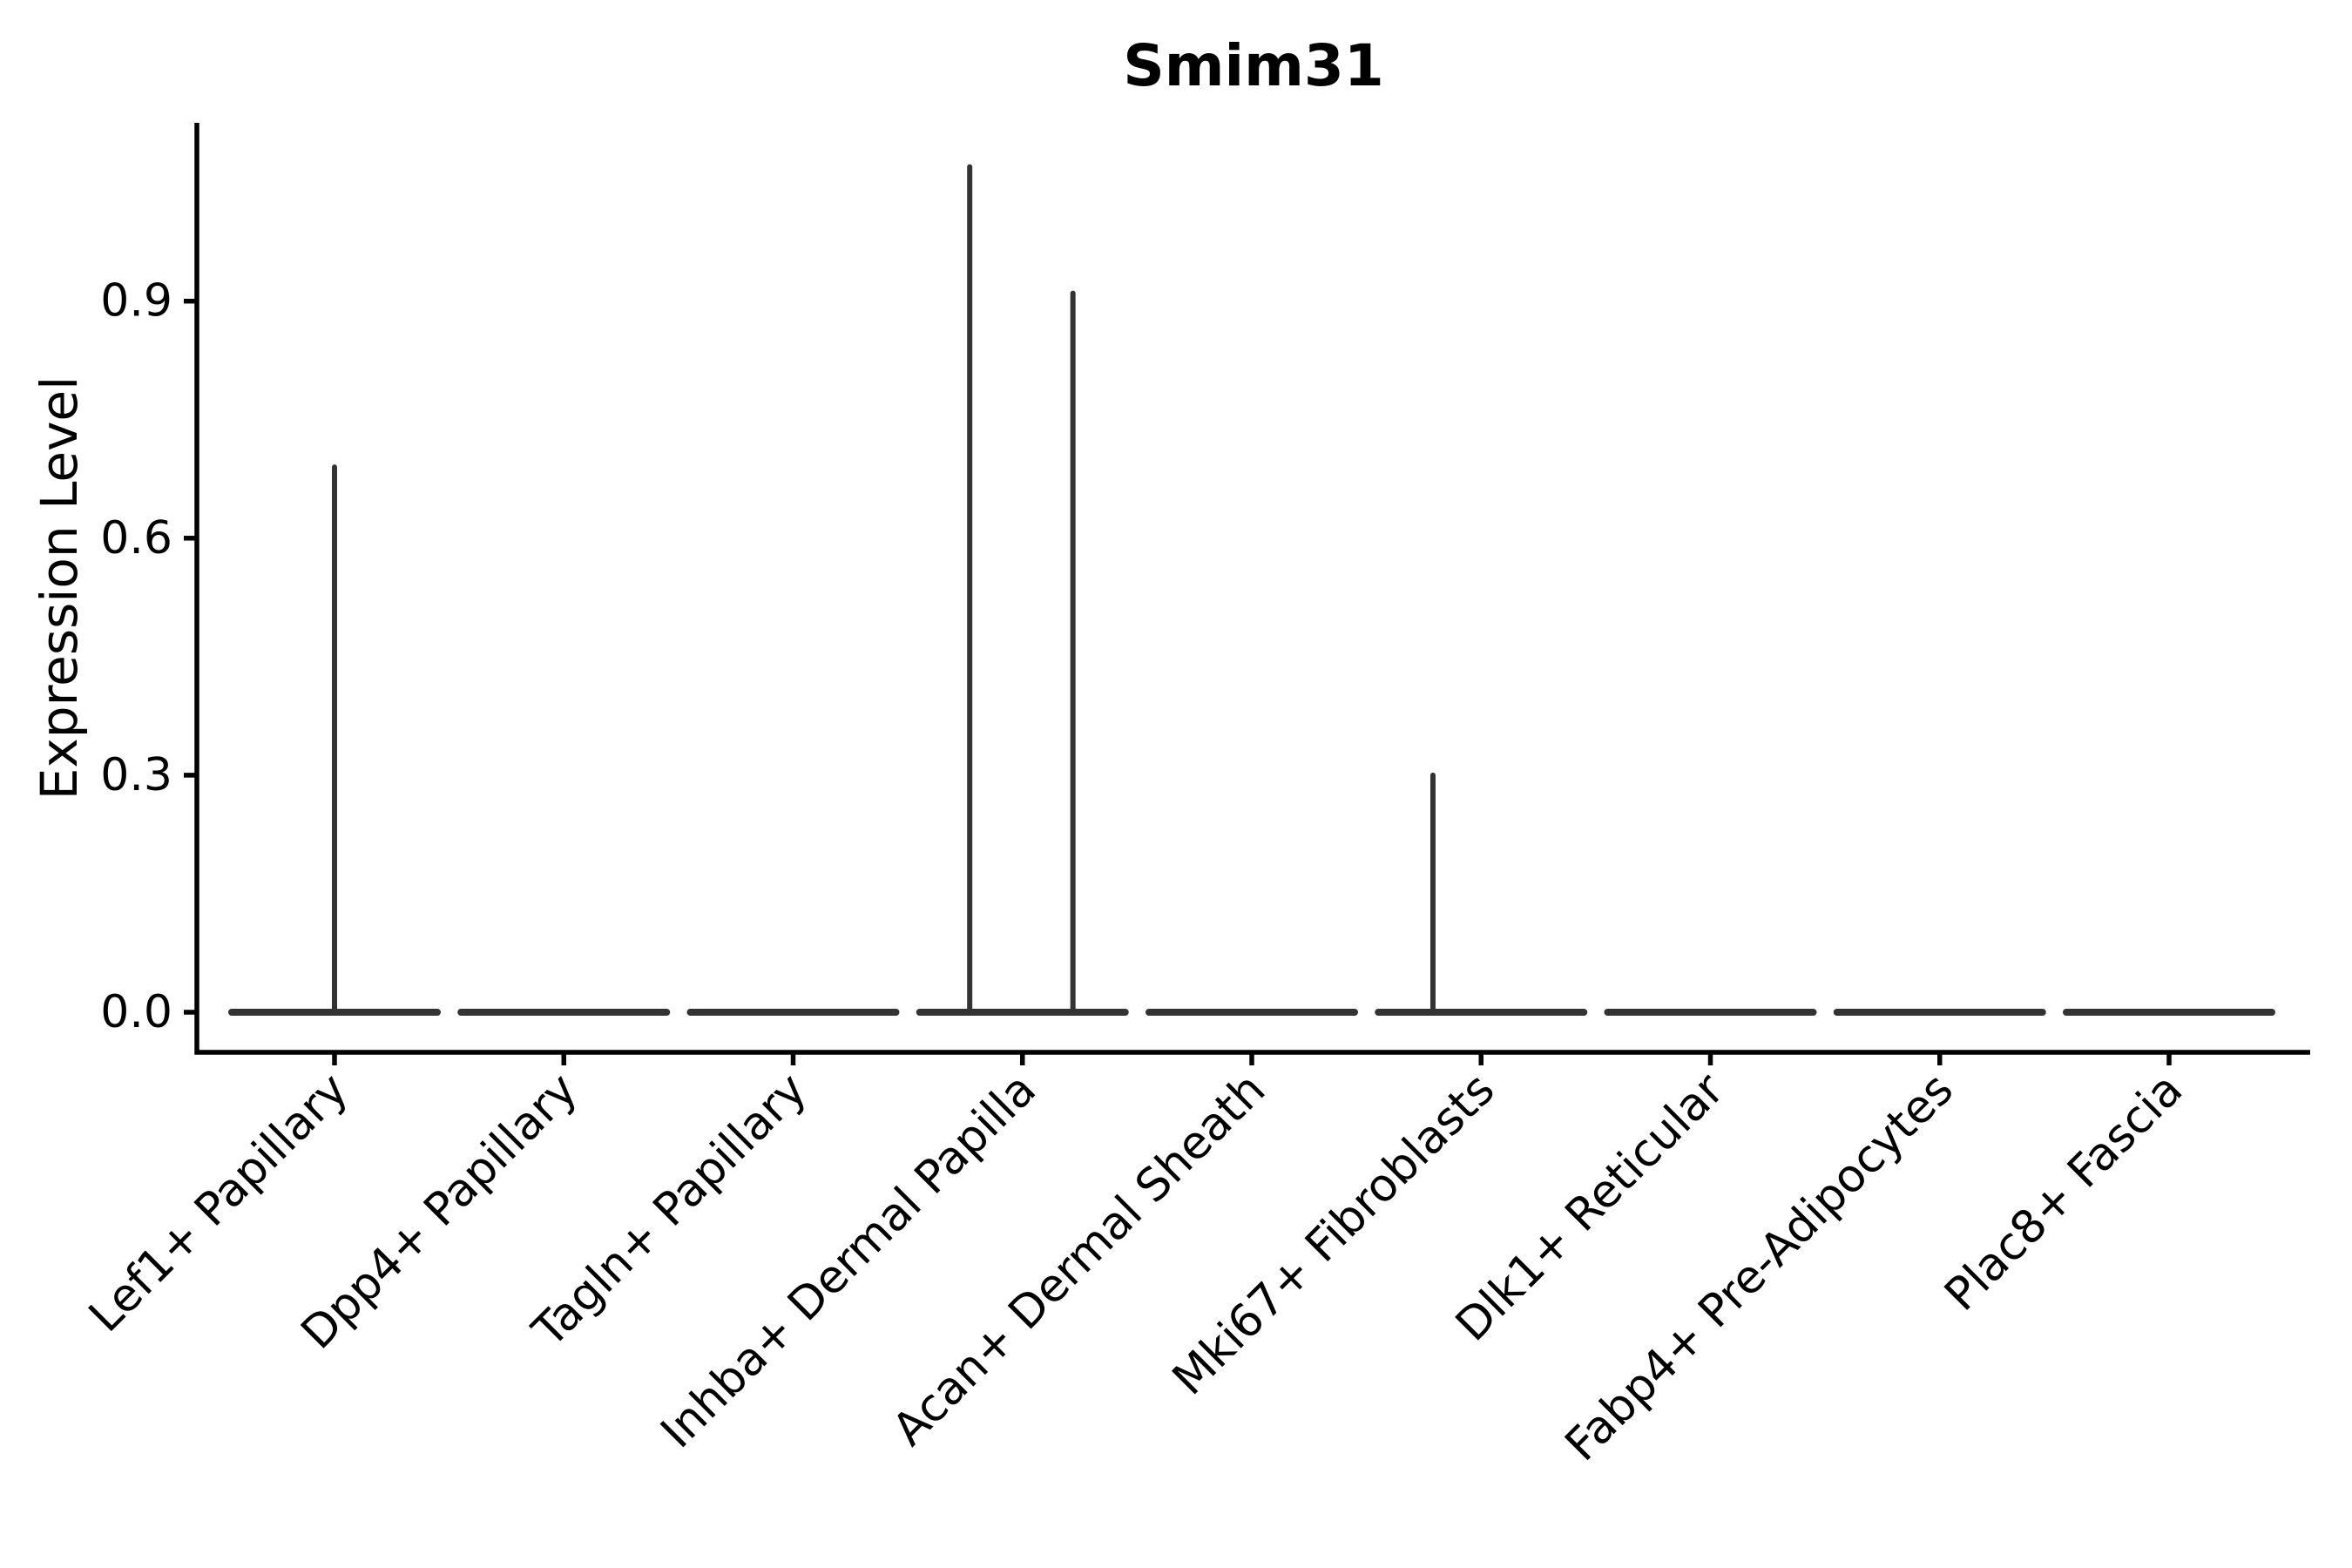  Describe the element at coordinates (136, 775) in the screenshot. I see `y-tick-label: 0.3` at that location.